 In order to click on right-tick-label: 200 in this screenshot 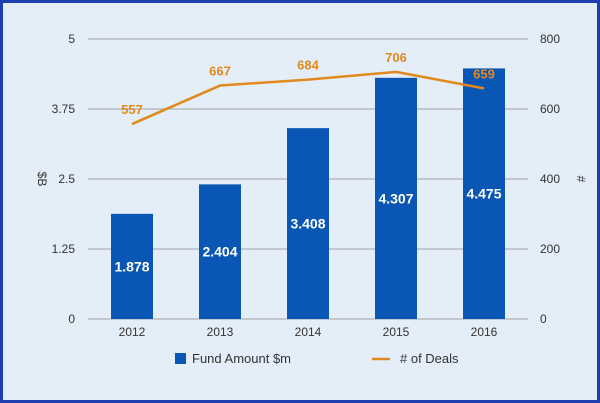, I will do `click(550, 249)`.